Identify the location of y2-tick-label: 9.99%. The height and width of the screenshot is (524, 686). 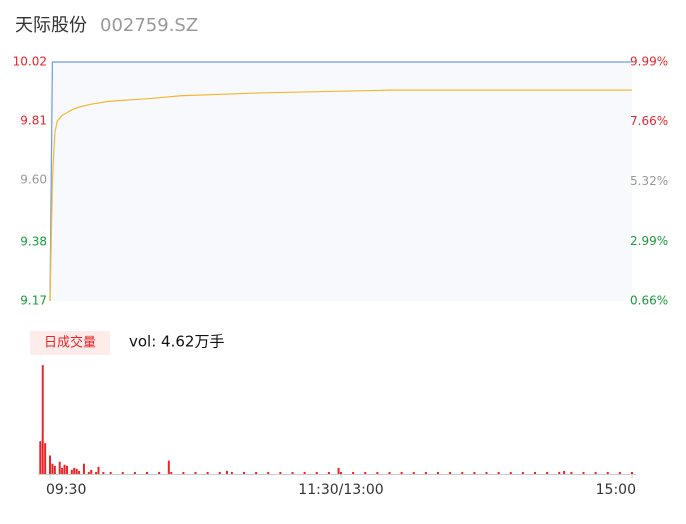
(649, 62).